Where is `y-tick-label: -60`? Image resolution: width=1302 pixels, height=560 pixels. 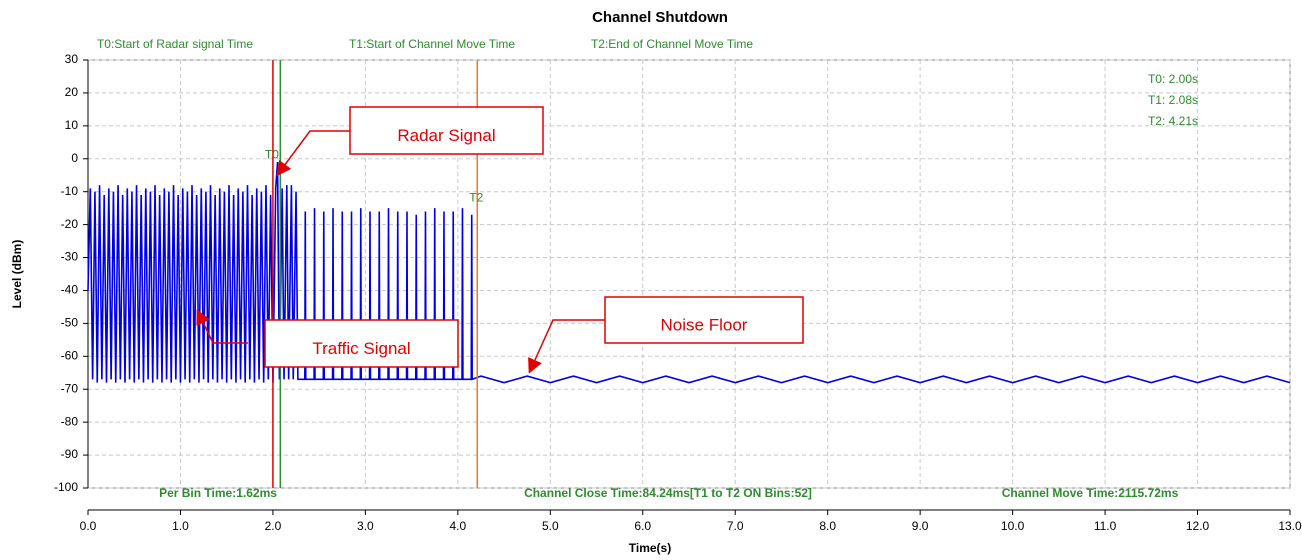 y-tick-label: -60 is located at coordinates (70, 355).